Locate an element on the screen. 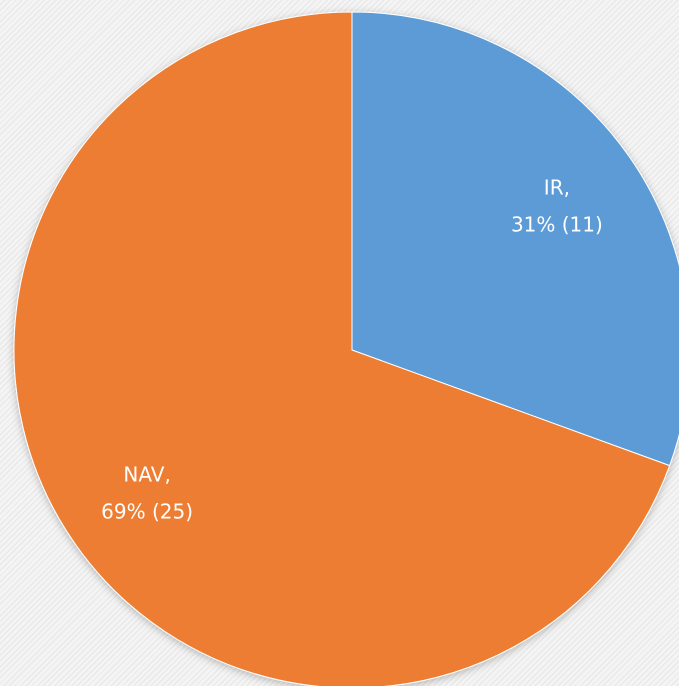  slice-value: 69% (25) is located at coordinates (147, 511).